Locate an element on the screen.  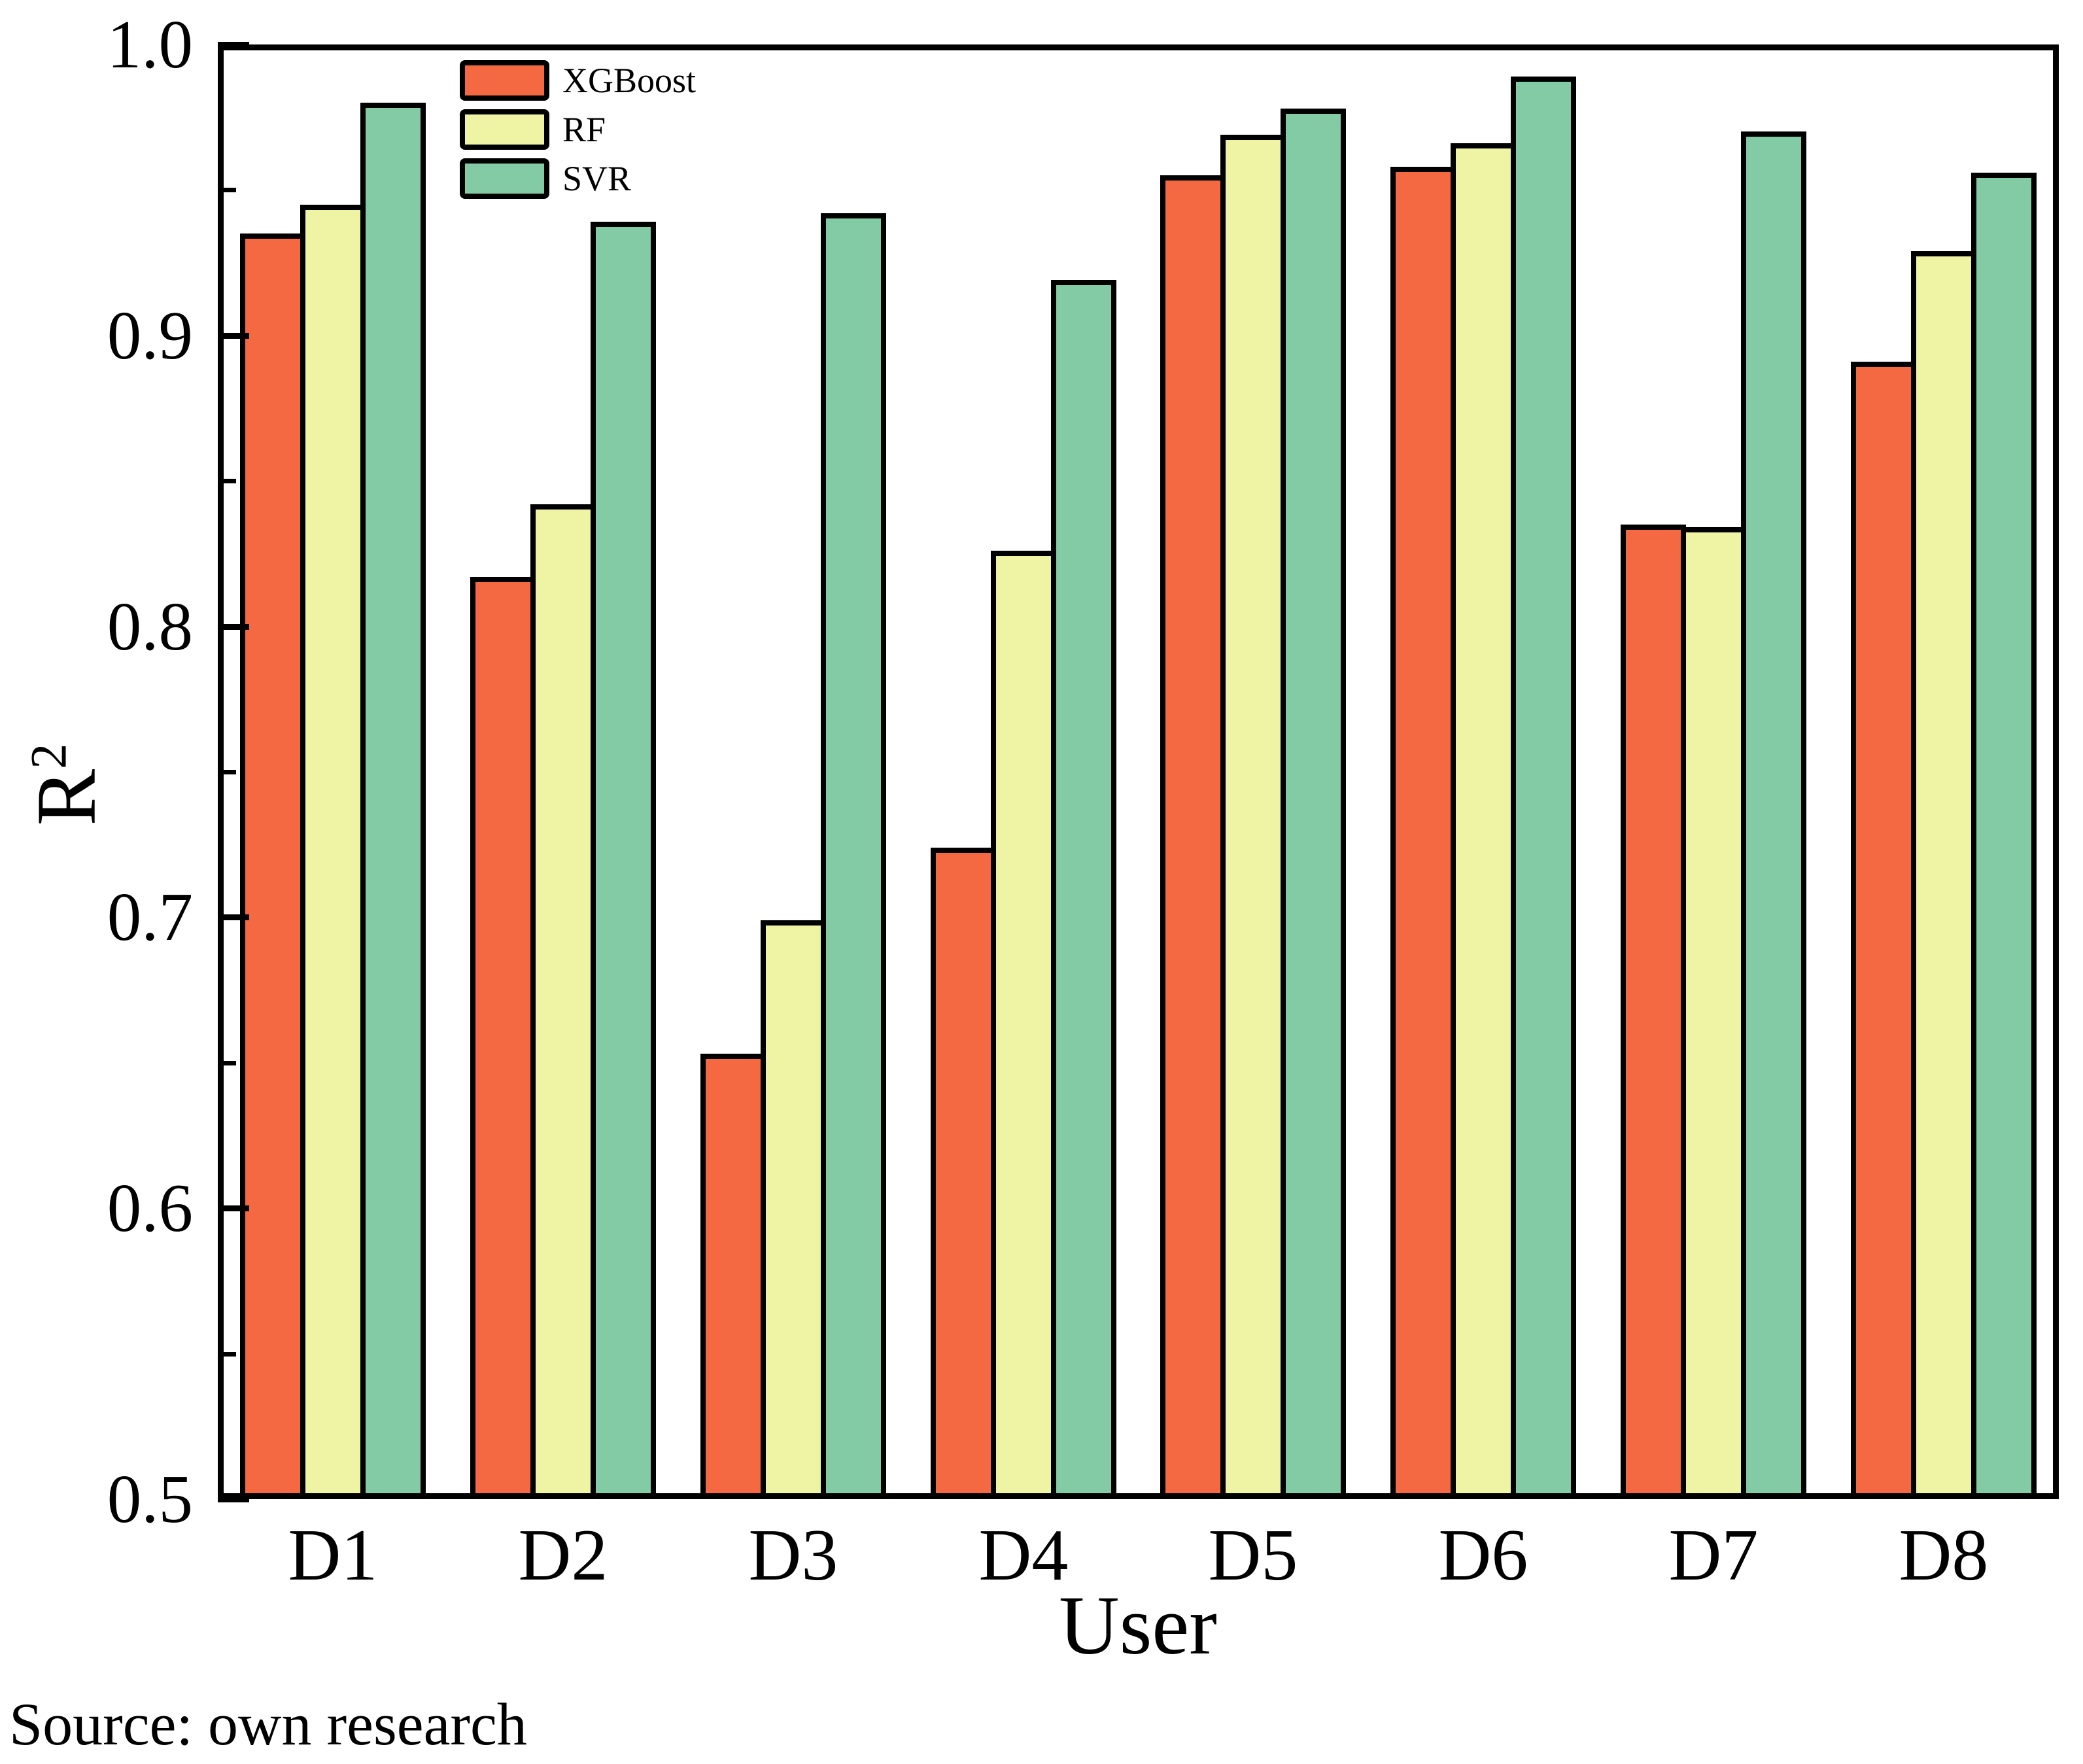
bar-D4-XGBoost is located at coordinates (964, 1173).